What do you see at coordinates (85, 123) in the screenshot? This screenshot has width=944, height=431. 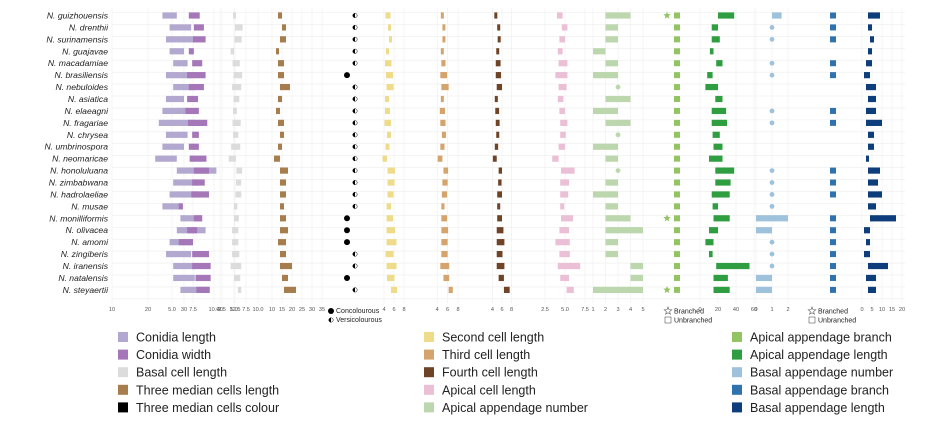 I see `species-label-9: N. fragariae` at bounding box center [85, 123].